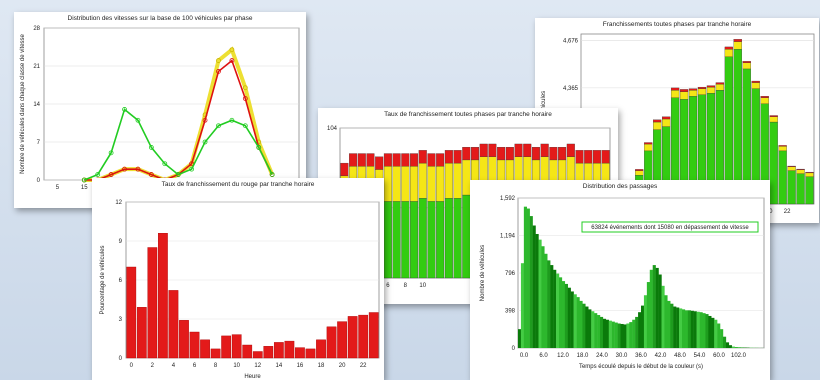  I want to click on x-tick-label: 18.0, so click(583, 356).